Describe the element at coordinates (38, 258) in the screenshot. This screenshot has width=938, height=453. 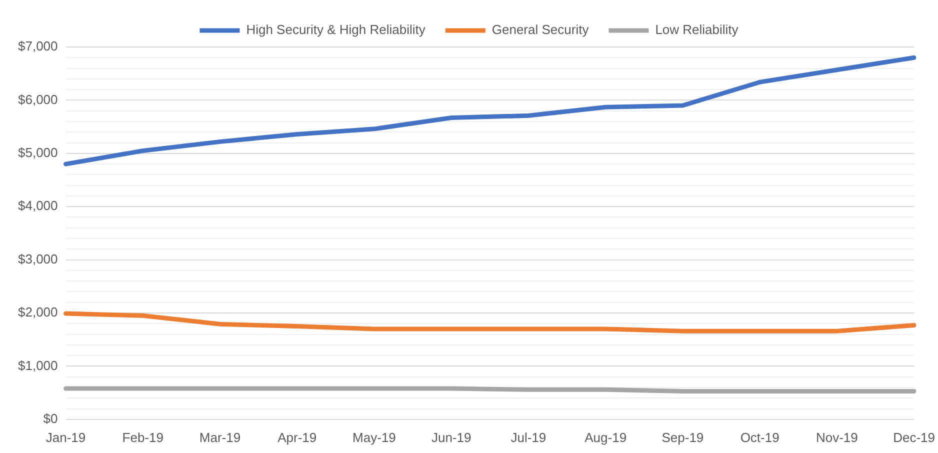
I see `y-tick-label: $3,000` at that location.